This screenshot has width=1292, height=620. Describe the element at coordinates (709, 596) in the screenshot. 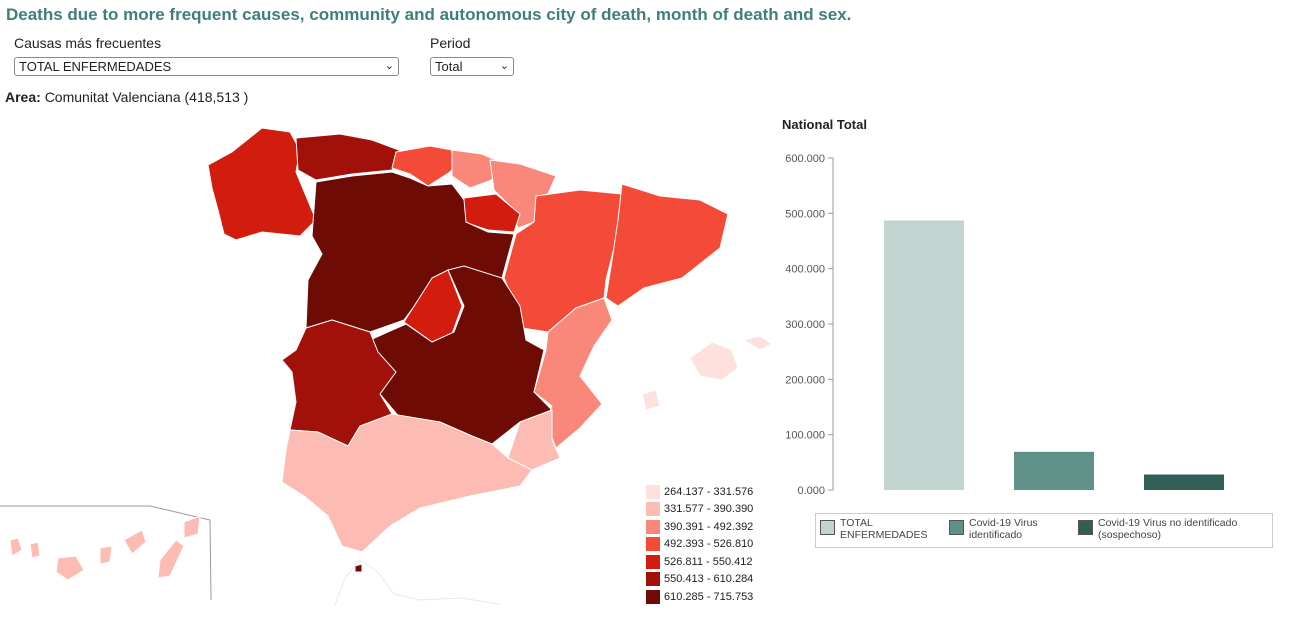

I see `legend-label: 610.285 - 715.753` at that location.